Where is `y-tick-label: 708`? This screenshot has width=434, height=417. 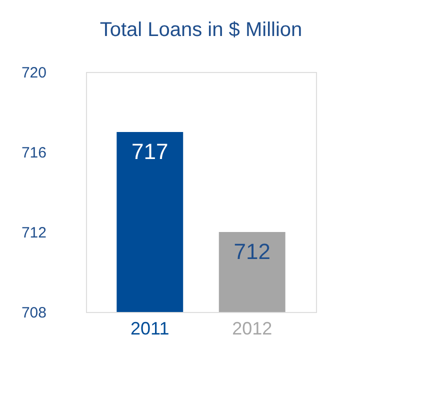 y-tick-label: 708 is located at coordinates (33, 313).